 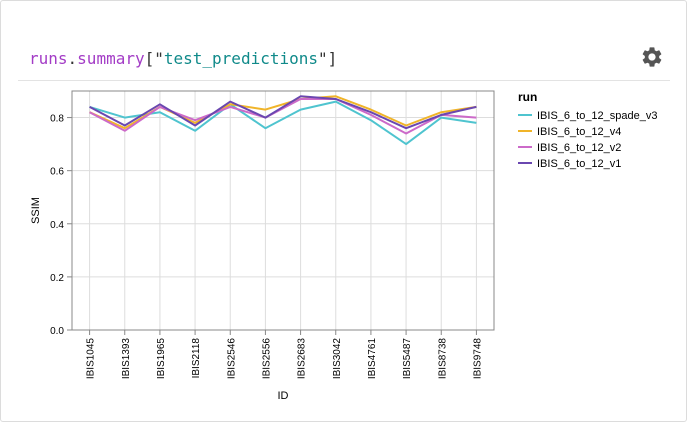 I want to click on series-lines, so click(x=283, y=120).